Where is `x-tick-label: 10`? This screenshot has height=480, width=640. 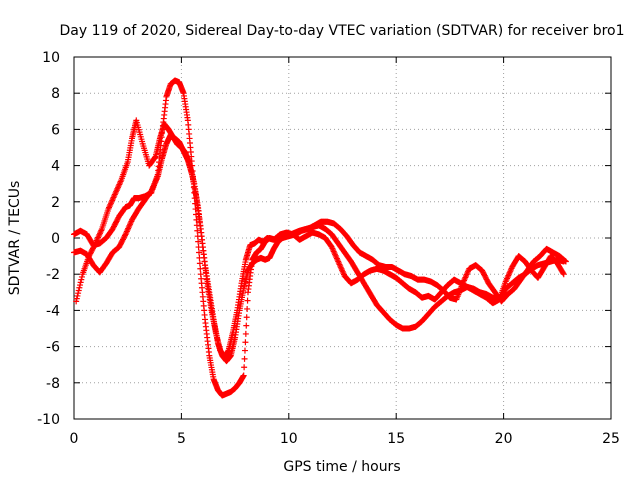
x-tick-label: 10 is located at coordinates (289, 439).